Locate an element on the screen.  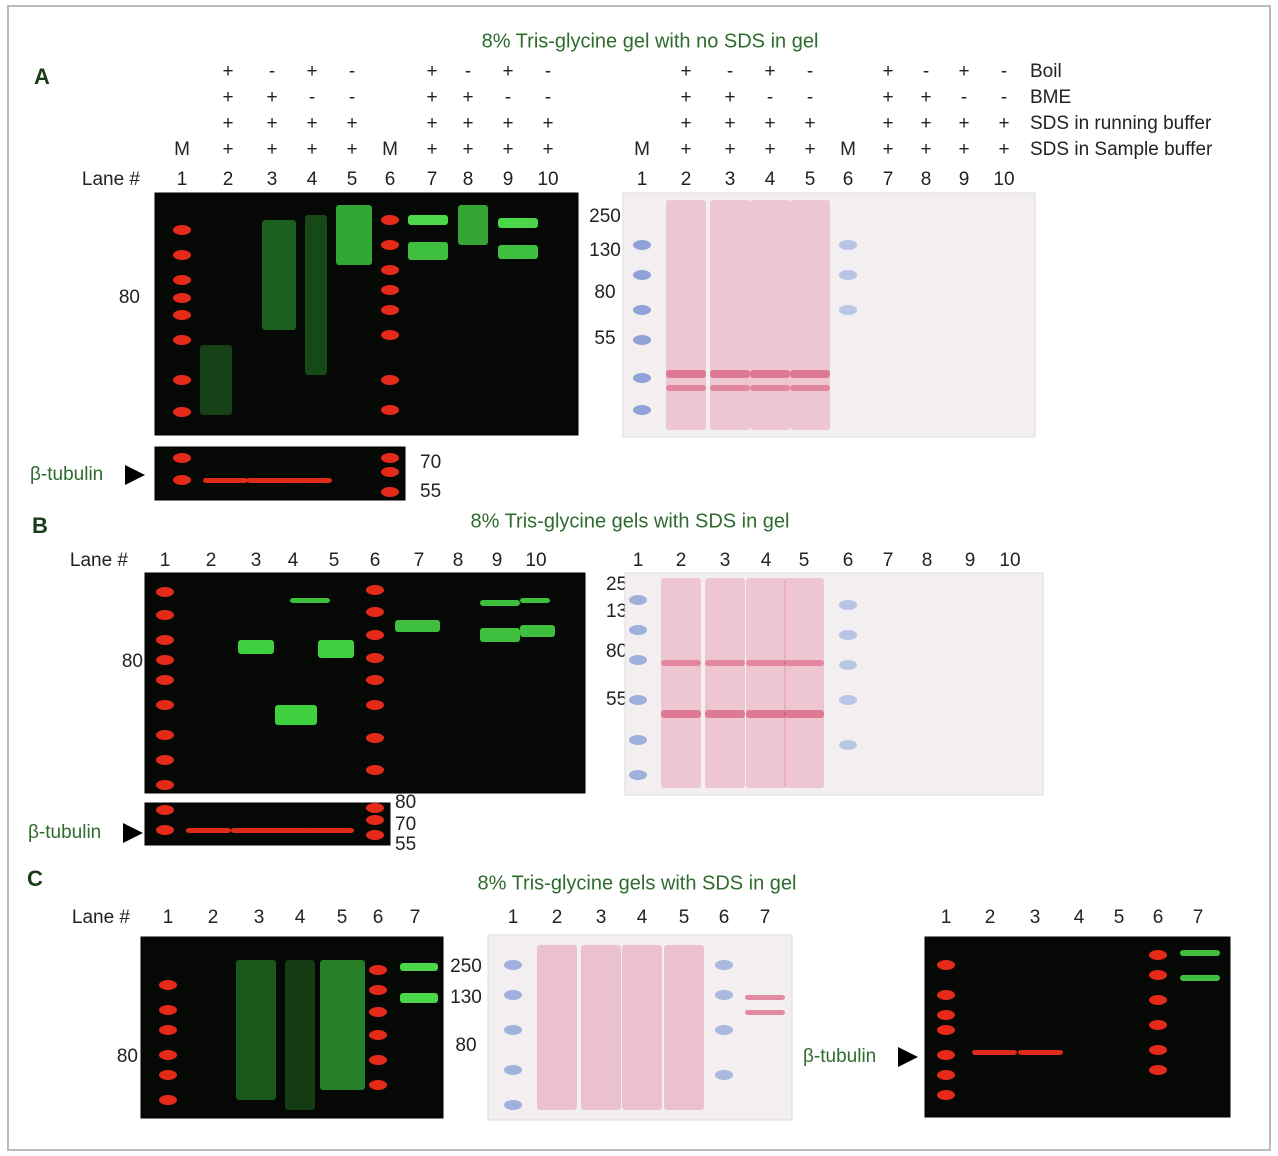
lane-number: 1 is located at coordinates (513, 917).